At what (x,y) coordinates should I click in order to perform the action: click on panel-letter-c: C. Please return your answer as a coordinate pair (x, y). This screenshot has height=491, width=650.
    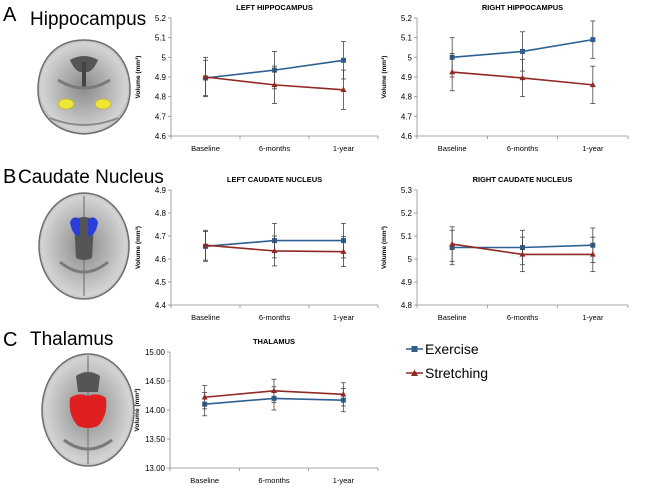
    Looking at the image, I should click on (10, 340).